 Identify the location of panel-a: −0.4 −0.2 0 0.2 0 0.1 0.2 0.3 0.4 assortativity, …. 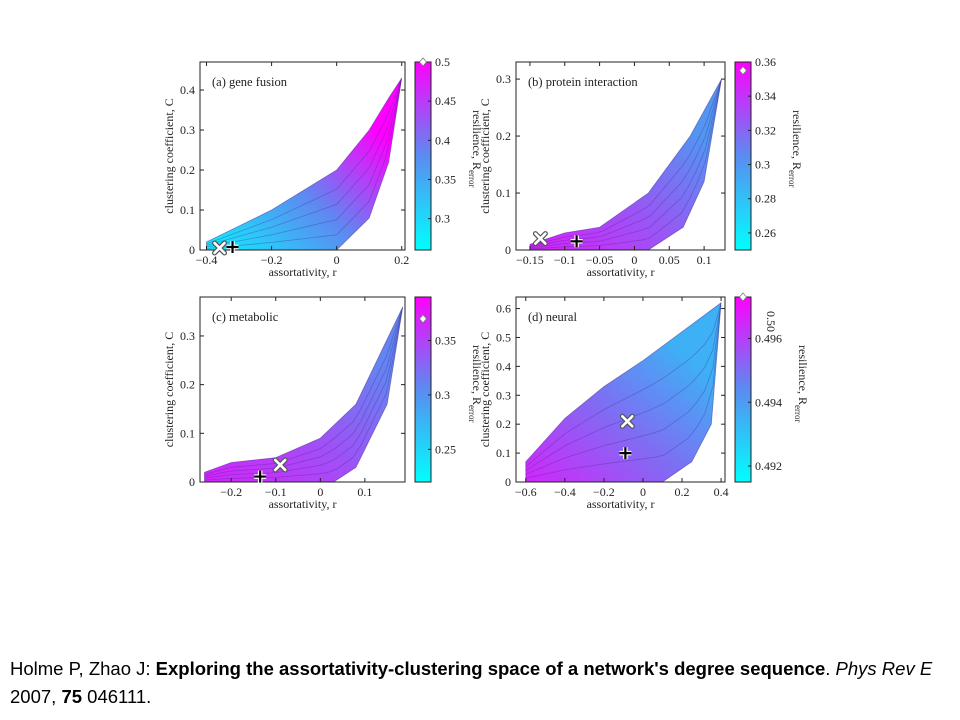
(323, 167).